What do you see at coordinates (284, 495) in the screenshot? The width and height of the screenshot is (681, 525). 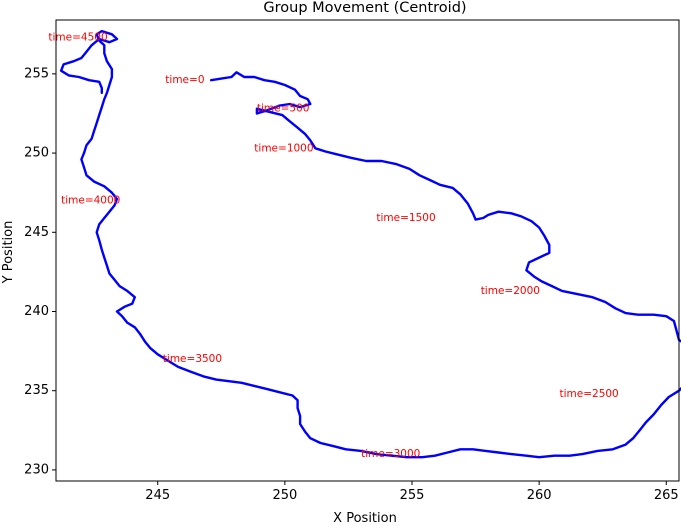 I see `x-tick-label: 250` at bounding box center [284, 495].